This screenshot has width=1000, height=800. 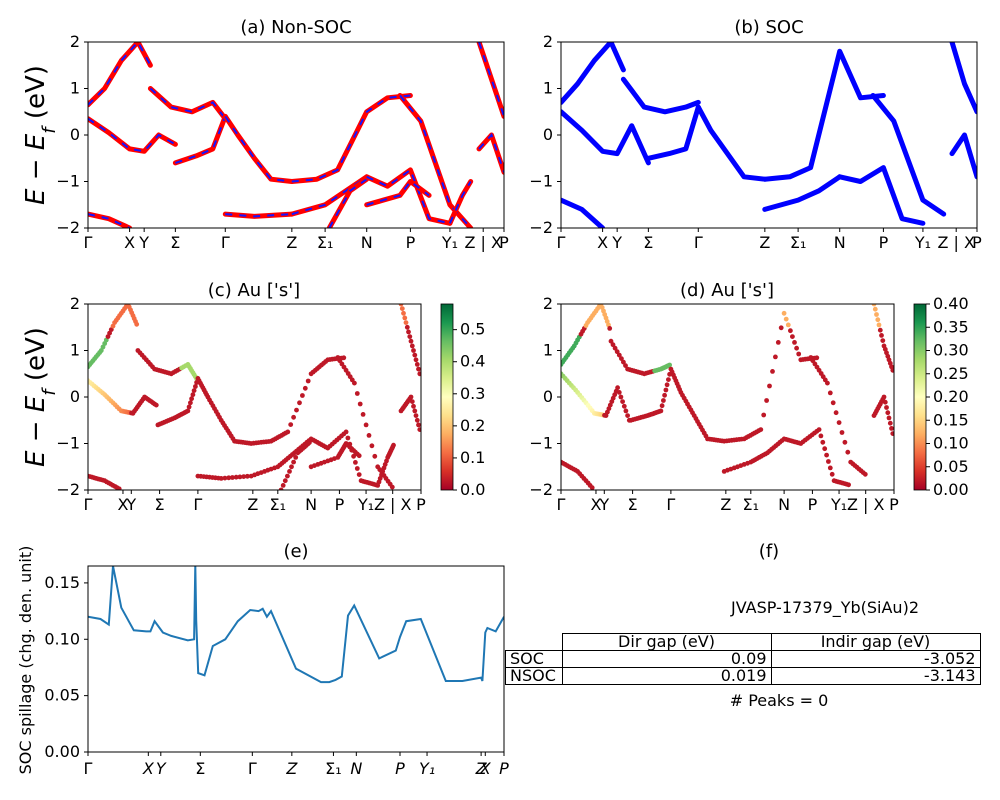 I want to click on gap-table-row-label: NSOC, so click(x=534, y=676).